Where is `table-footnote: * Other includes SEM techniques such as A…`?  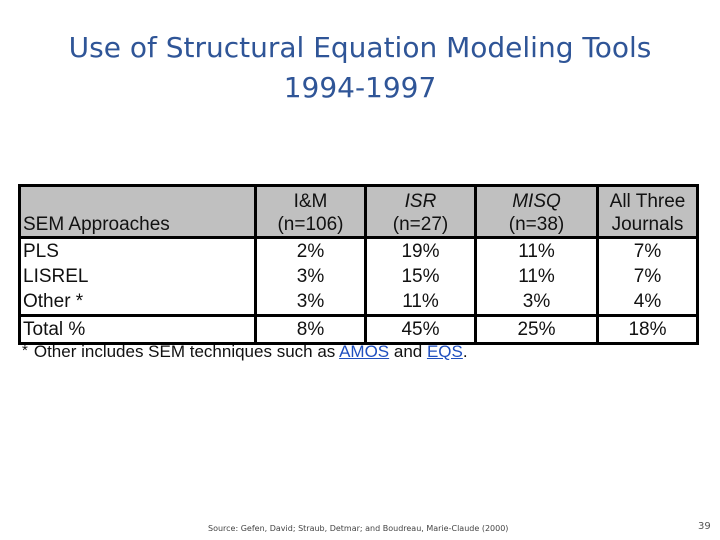 table-footnote: * Other includes SEM techniques such as A… is located at coordinates (245, 352).